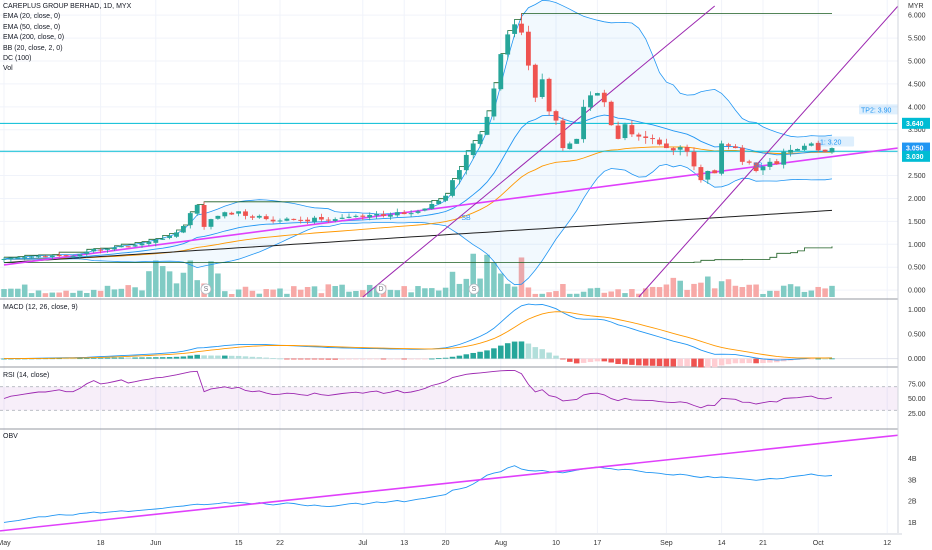 Image resolution: width=932 pixels, height=550 pixels. Describe the element at coordinates (917, 291) in the screenshot. I see `price-tick-label: 0.000` at that location.